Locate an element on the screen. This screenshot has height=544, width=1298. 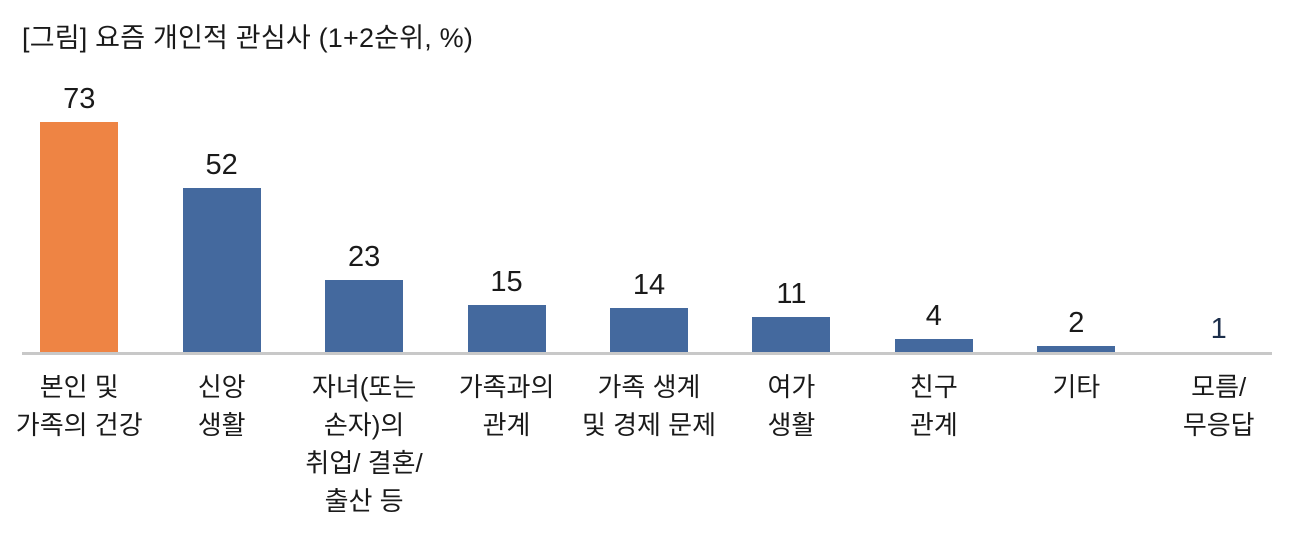
category-label-line: 신앙 is located at coordinates (221, 387).